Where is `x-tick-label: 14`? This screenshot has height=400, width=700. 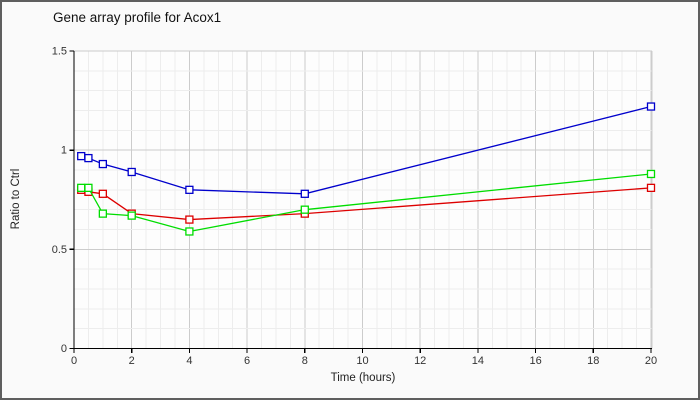
x-tick-label: 14 is located at coordinates (478, 361).